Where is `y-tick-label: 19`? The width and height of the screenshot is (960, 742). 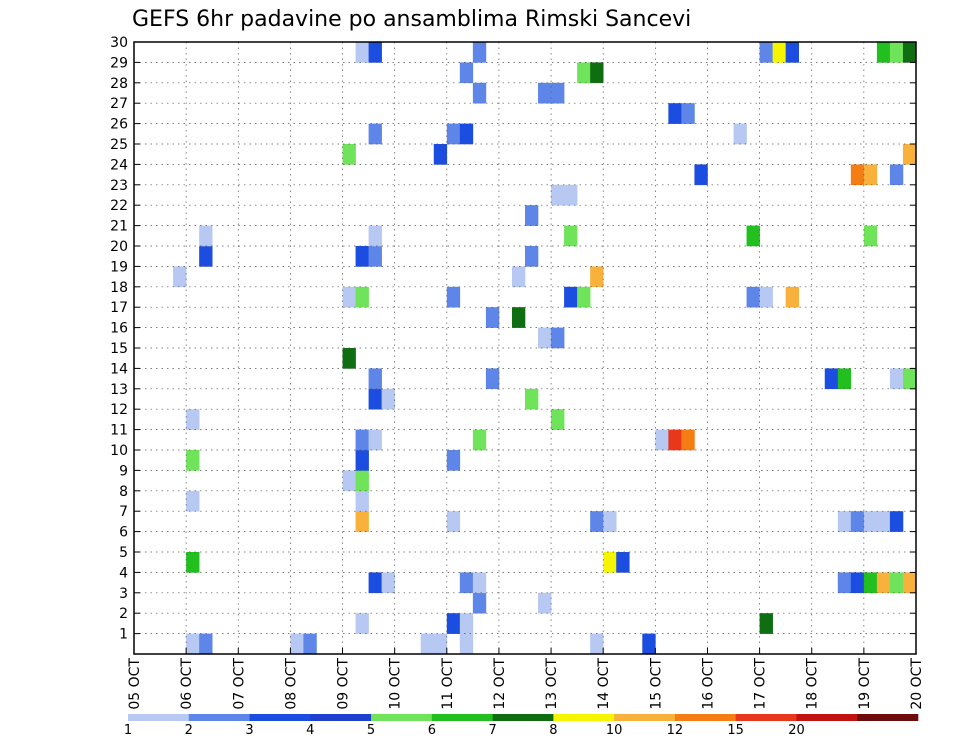
y-tick-label: 19 is located at coordinates (119, 267).